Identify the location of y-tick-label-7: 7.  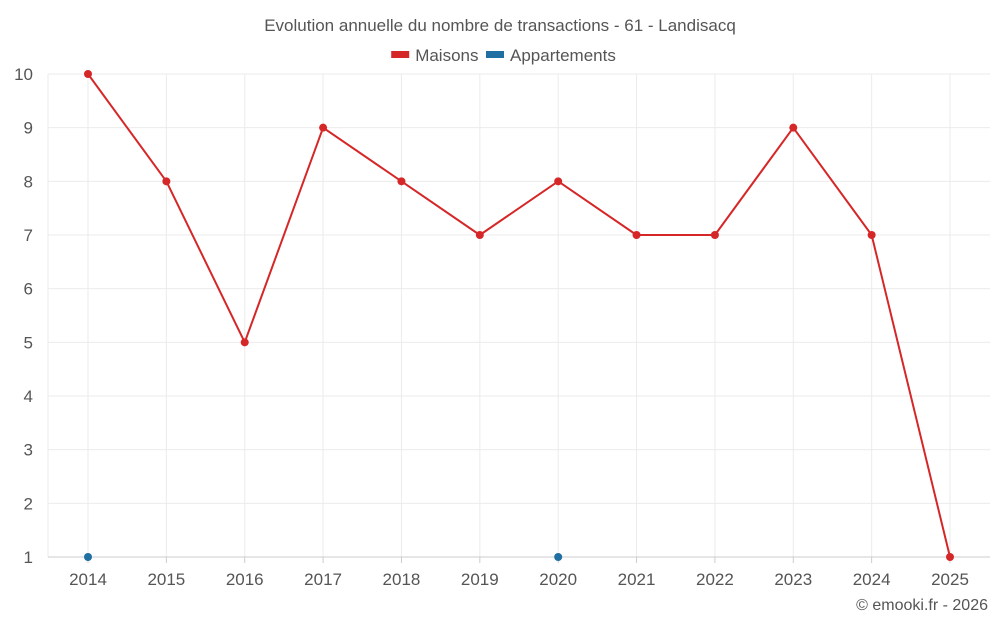
(28, 235).